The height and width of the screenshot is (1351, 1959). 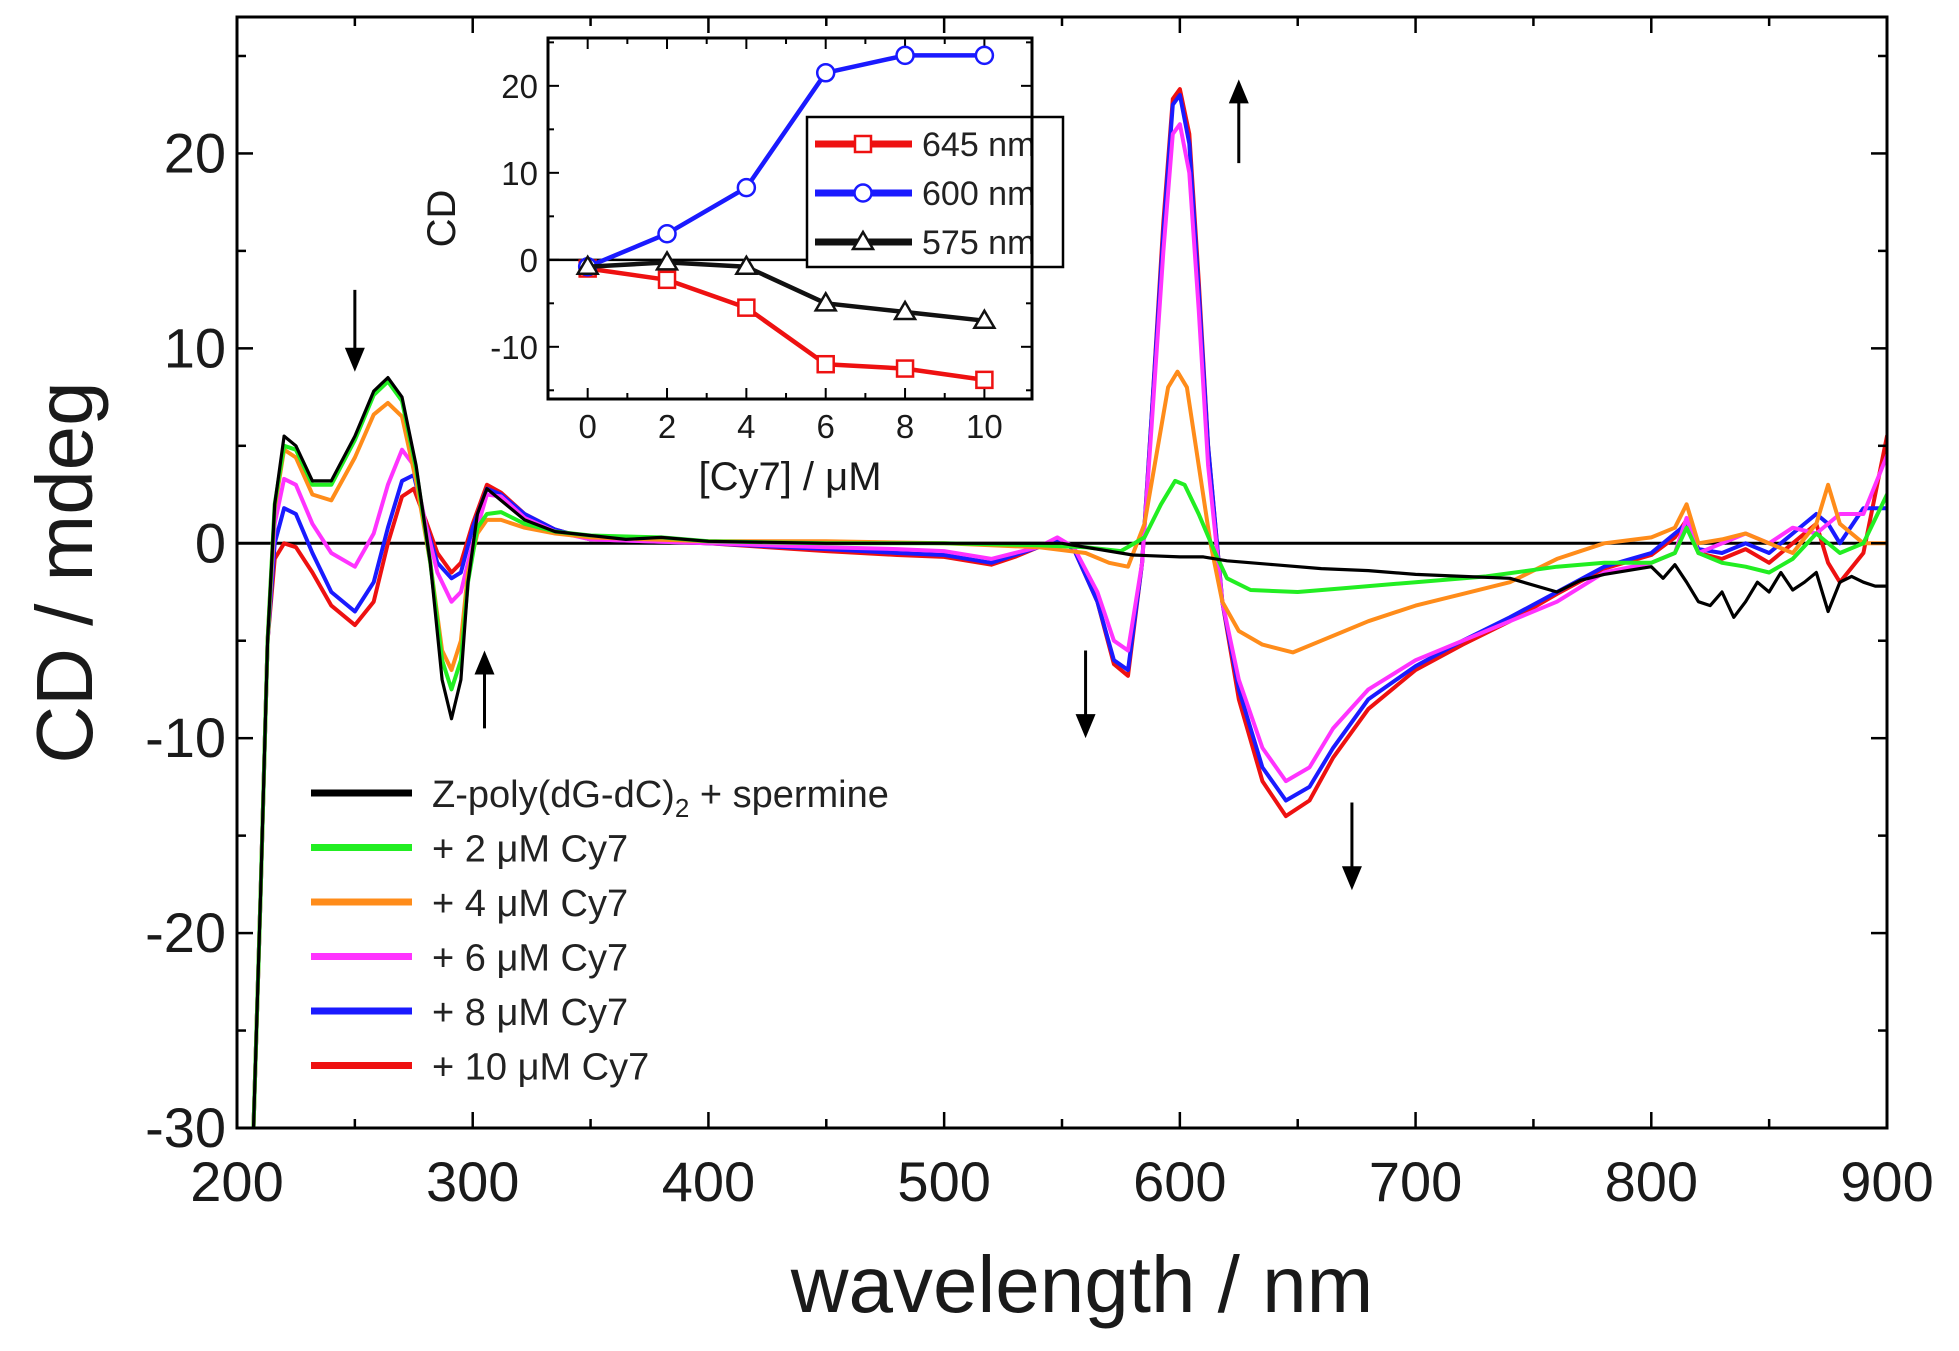 I want to click on inset-y-tick-label: 10, so click(x=519, y=173).